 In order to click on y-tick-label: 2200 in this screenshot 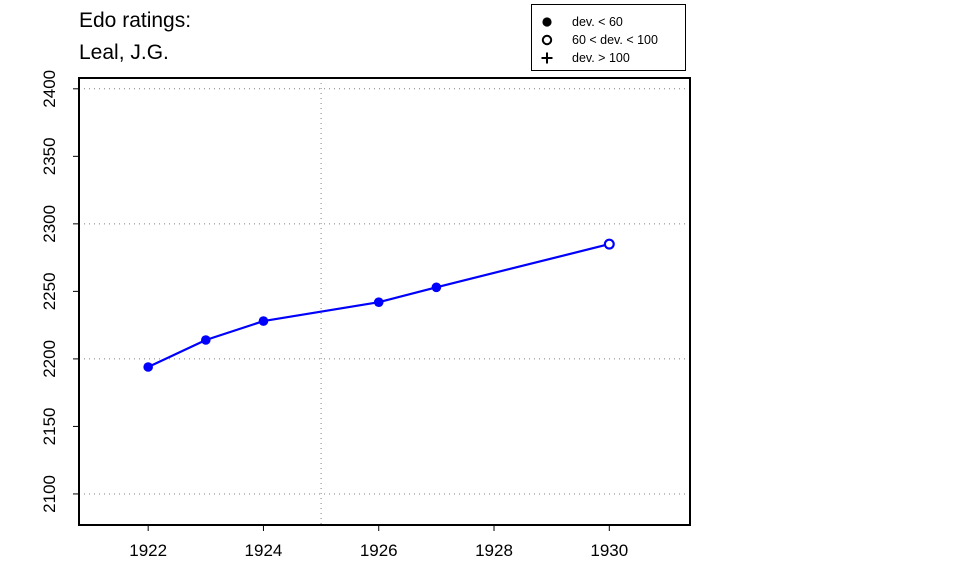, I will do `click(49, 359)`.